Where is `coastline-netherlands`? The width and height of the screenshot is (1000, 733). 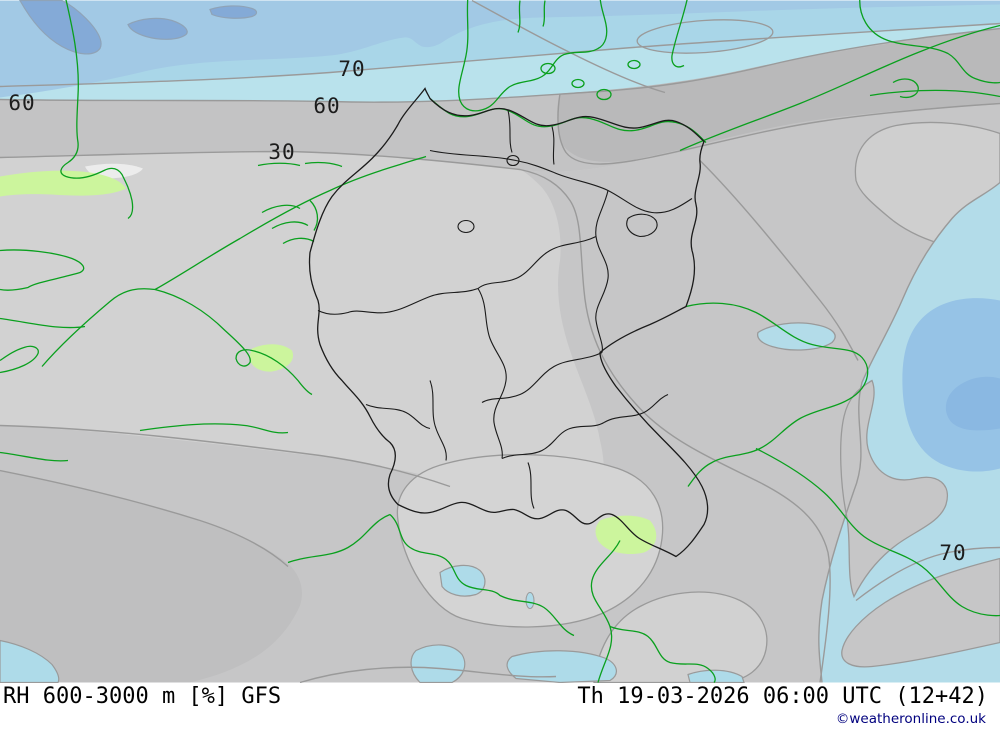 coastline-netherlands is located at coordinates (290, 223).